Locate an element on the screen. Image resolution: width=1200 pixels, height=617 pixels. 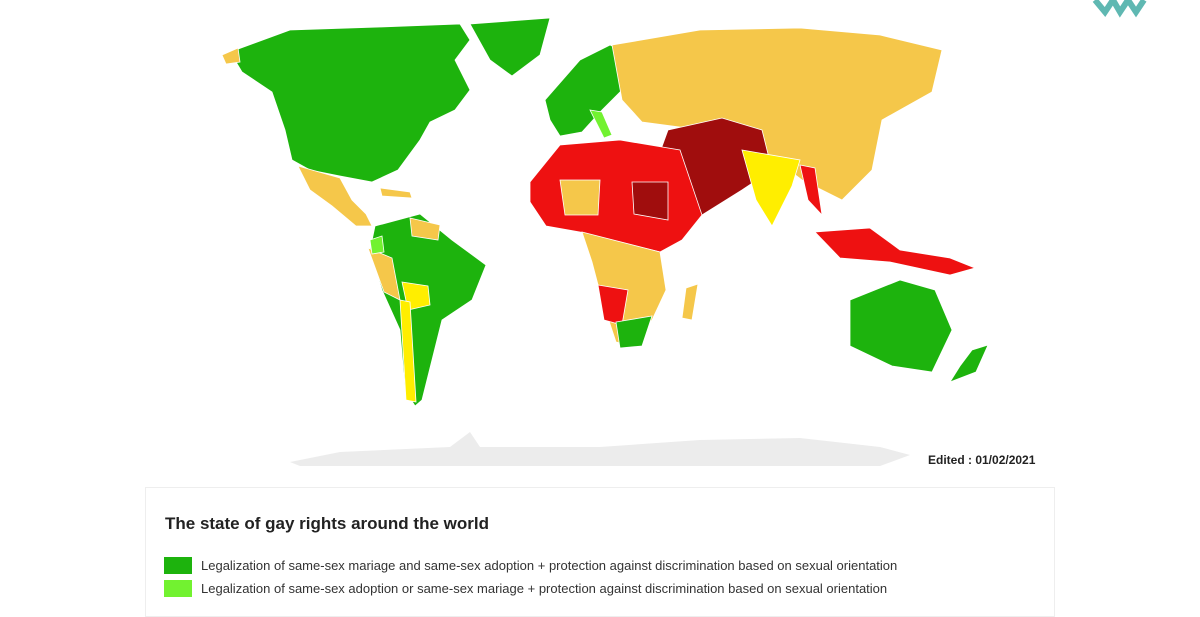
india is located at coordinates (771, 188).